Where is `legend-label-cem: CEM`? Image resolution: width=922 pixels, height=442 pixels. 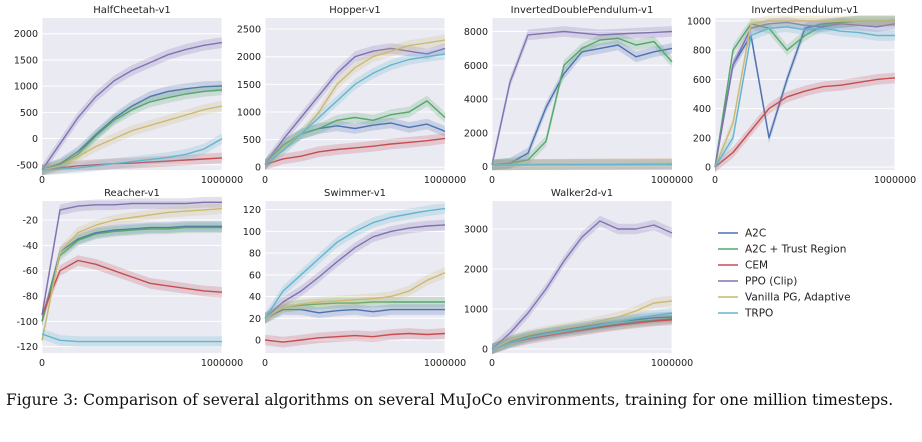
legend-label-cem: CEM is located at coordinates (756, 266).